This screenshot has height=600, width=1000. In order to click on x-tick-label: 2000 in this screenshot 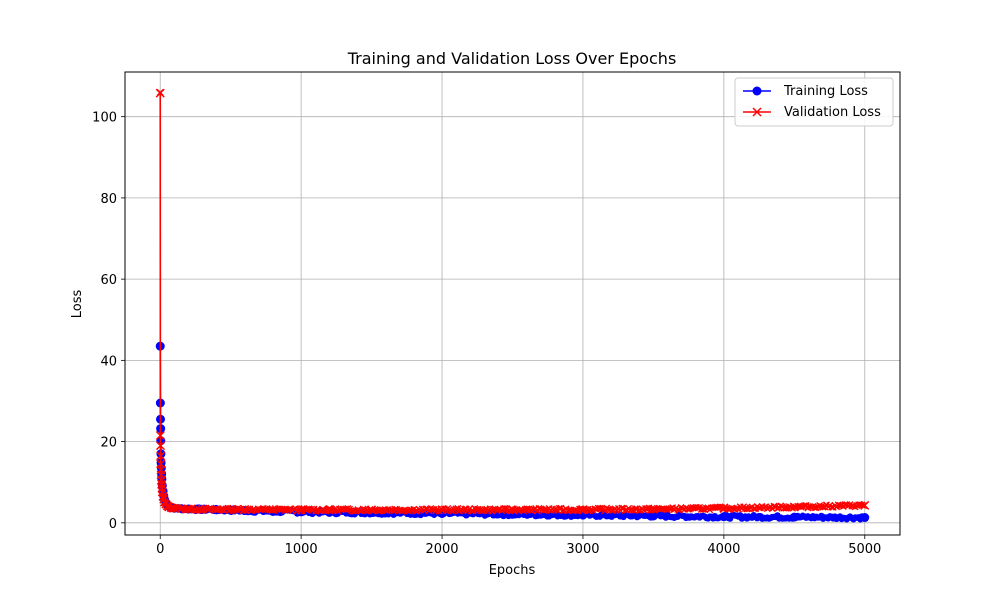, I will do `click(441, 549)`.